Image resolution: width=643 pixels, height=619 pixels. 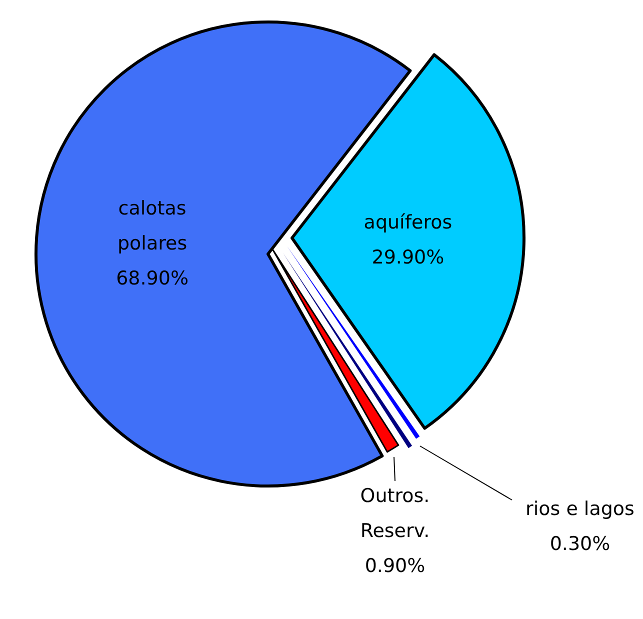 What do you see at coordinates (408, 257) in the screenshot?
I see `data-label: 29.90%` at bounding box center [408, 257].